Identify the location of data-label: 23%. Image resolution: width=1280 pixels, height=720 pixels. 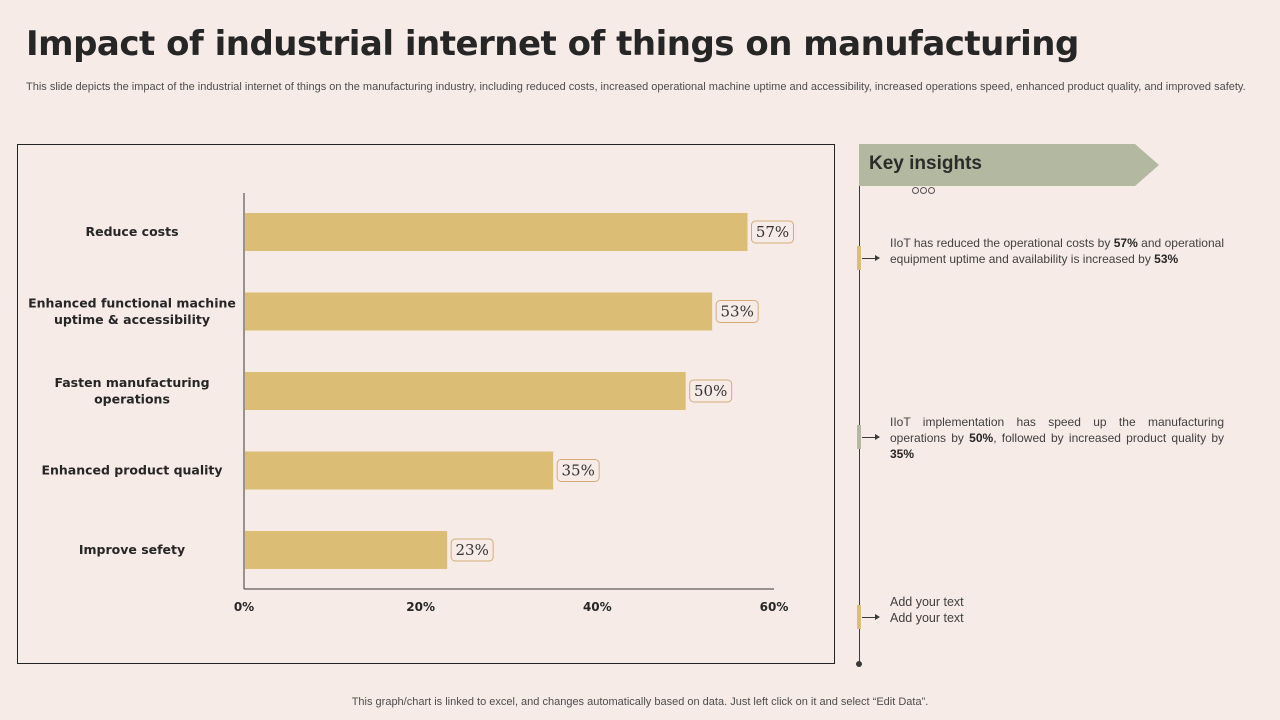
(471, 550).